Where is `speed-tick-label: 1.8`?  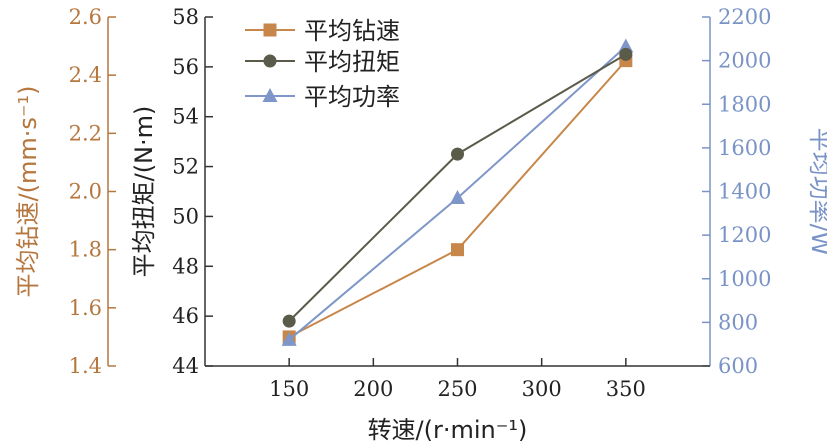
speed-tick-label: 1.8 is located at coordinates (85, 250).